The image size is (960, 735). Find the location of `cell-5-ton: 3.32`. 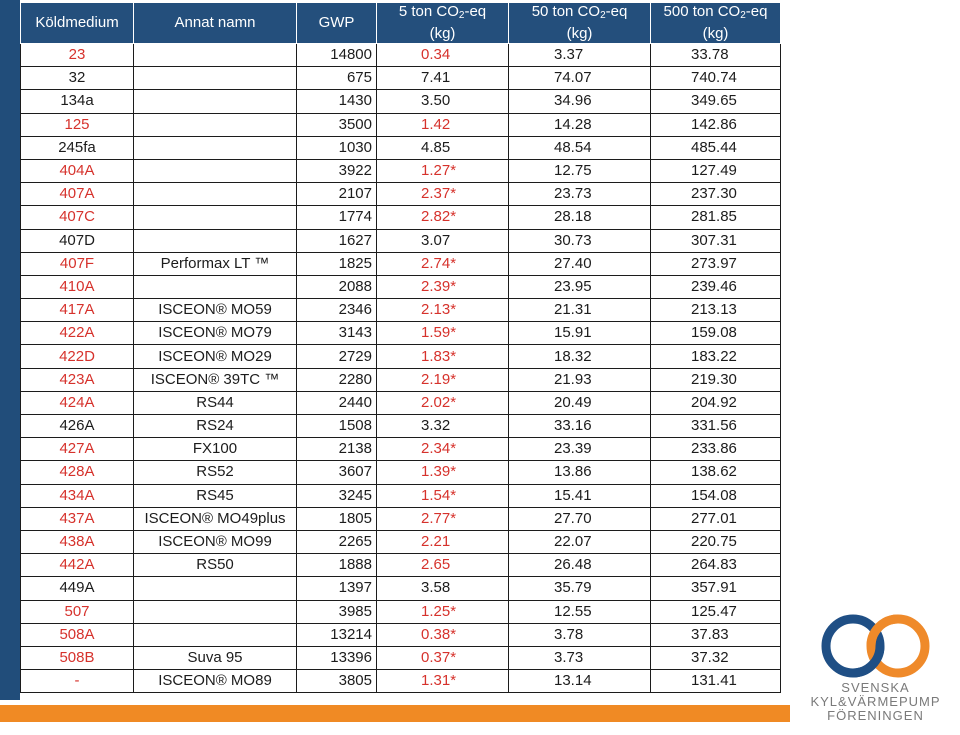

cell-5-ton: 3.32 is located at coordinates (442, 426).